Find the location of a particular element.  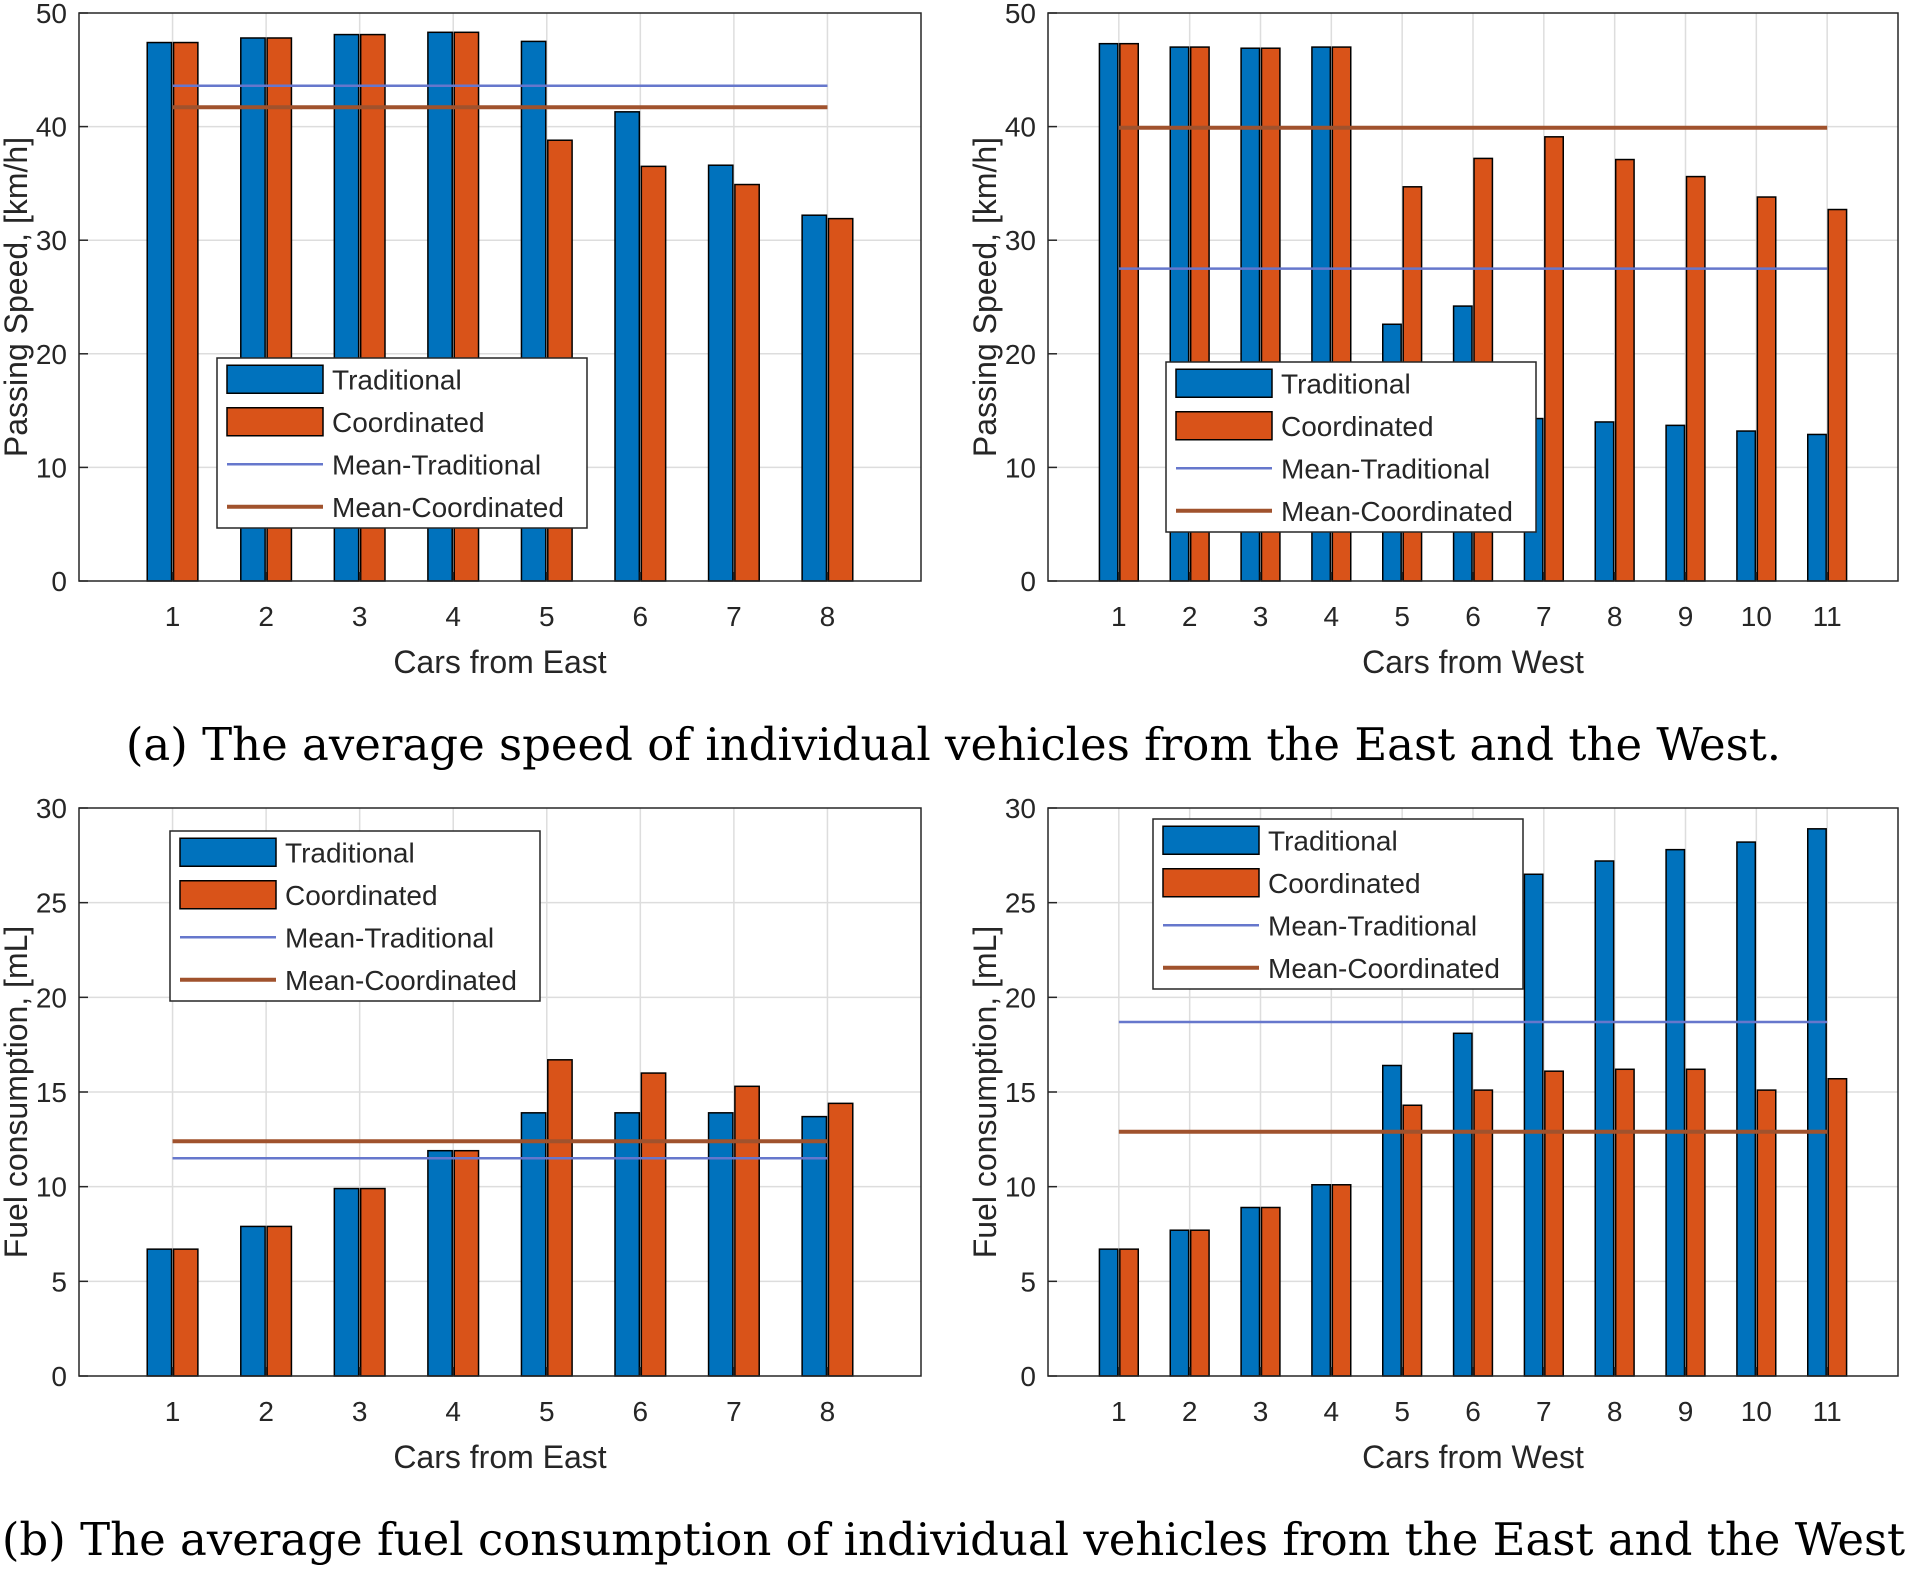

y-axis-label: Passing Speed, [km/h] is located at coordinates (17, 297).